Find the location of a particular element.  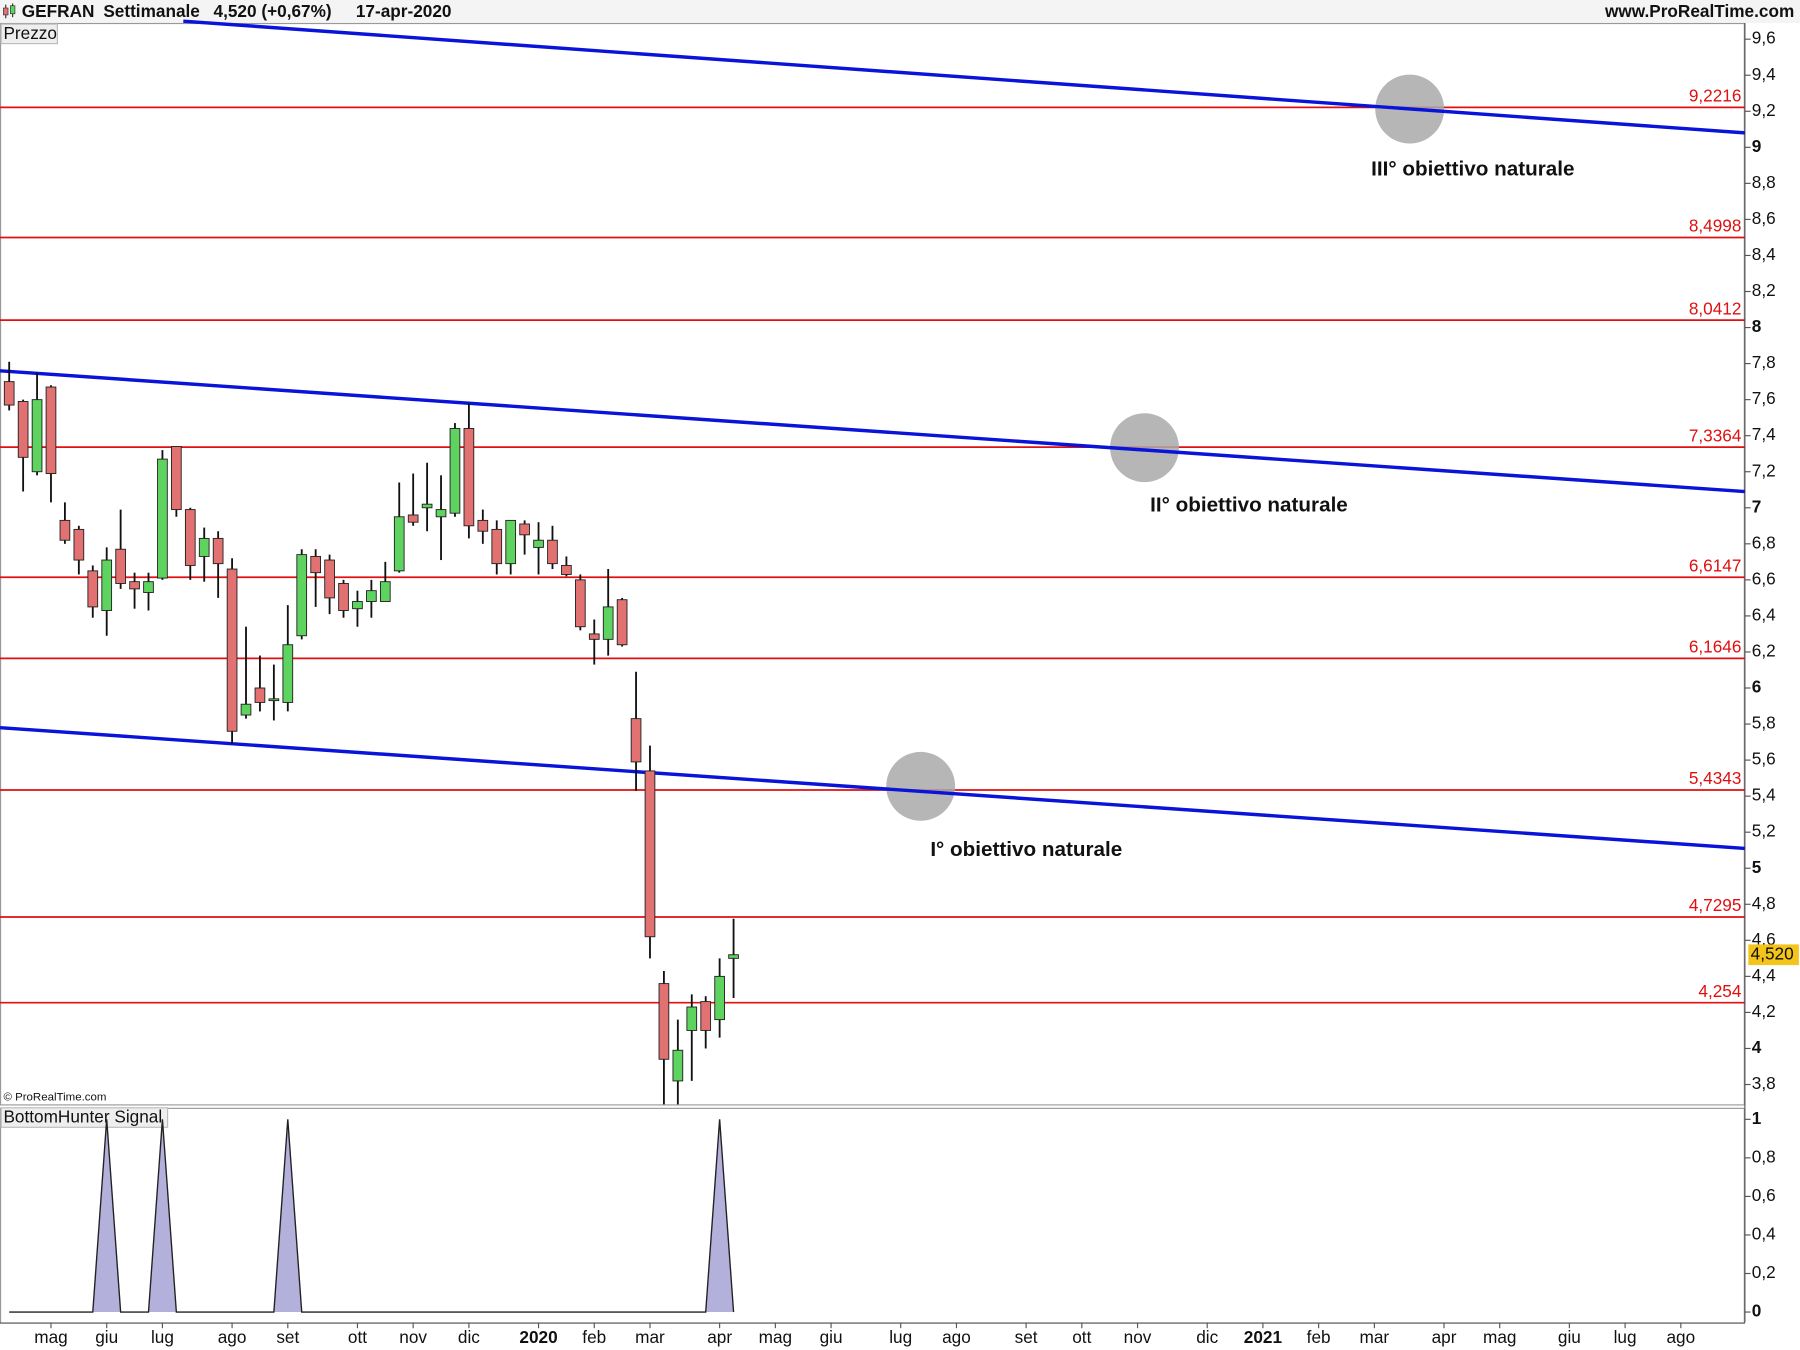

y-tick-label: 7 is located at coordinates (1757, 506).